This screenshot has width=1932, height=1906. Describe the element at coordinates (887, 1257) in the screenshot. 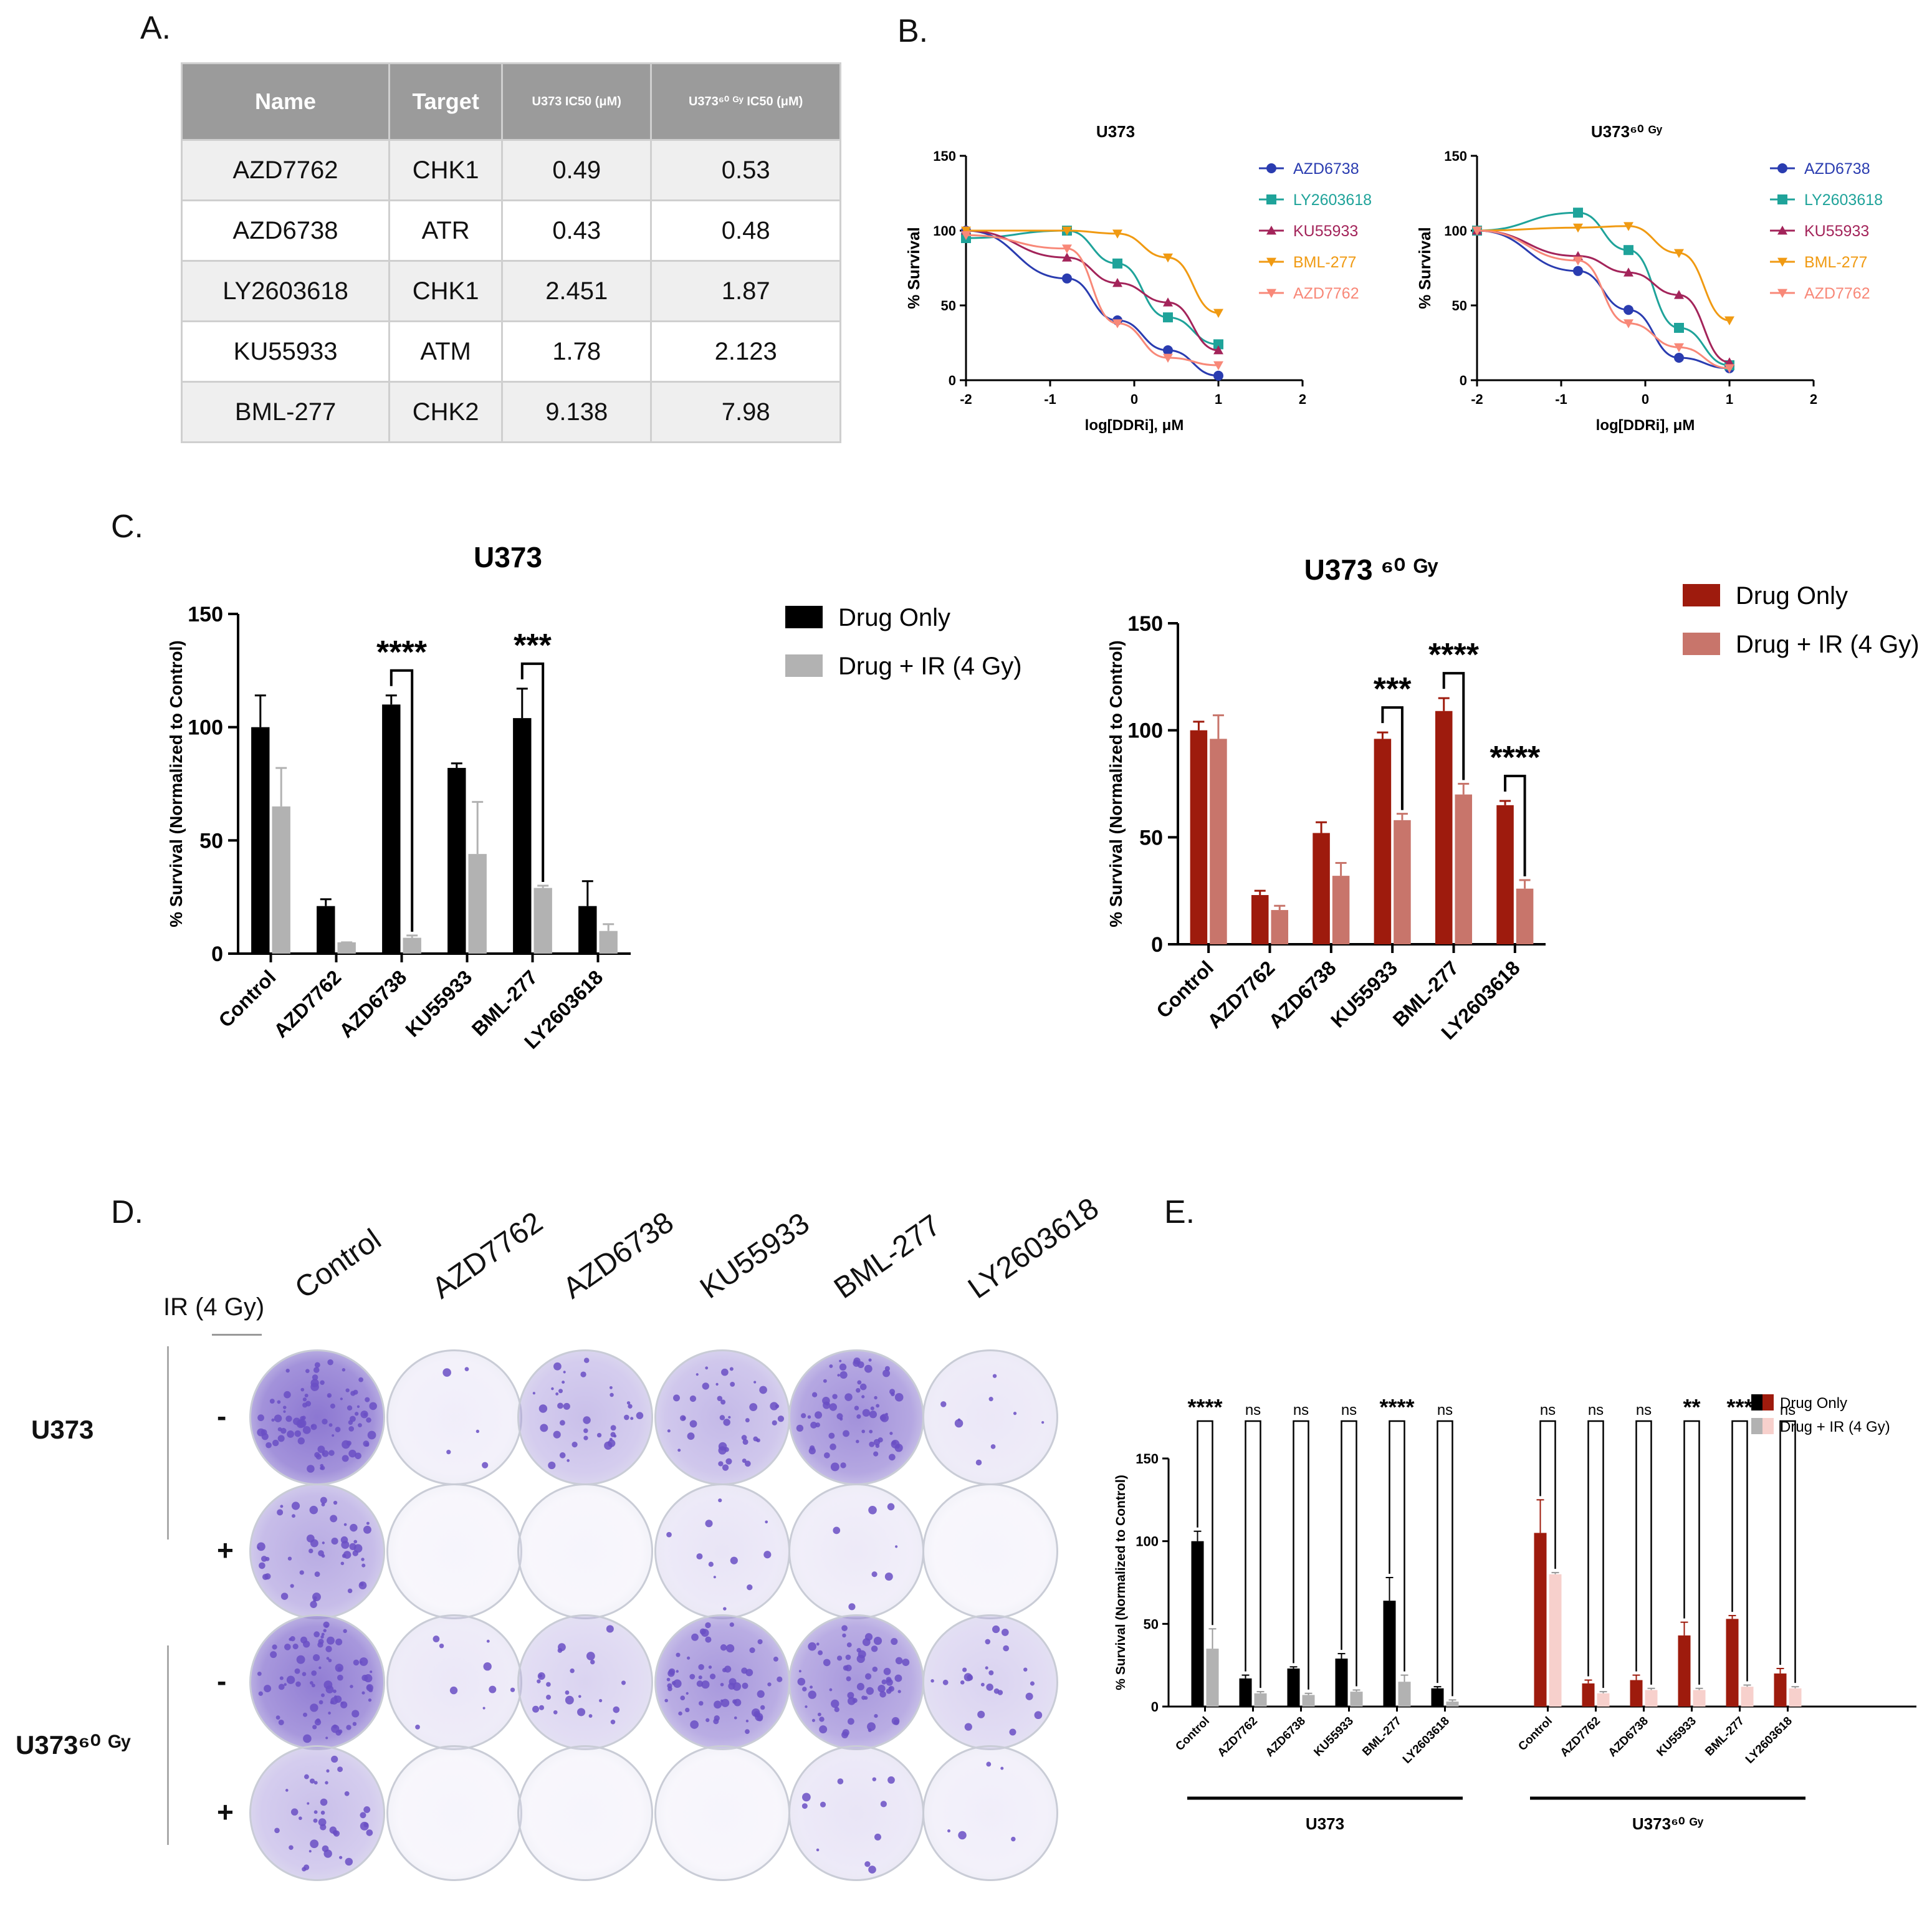

I see `plate-column-label: BML-277` at that location.